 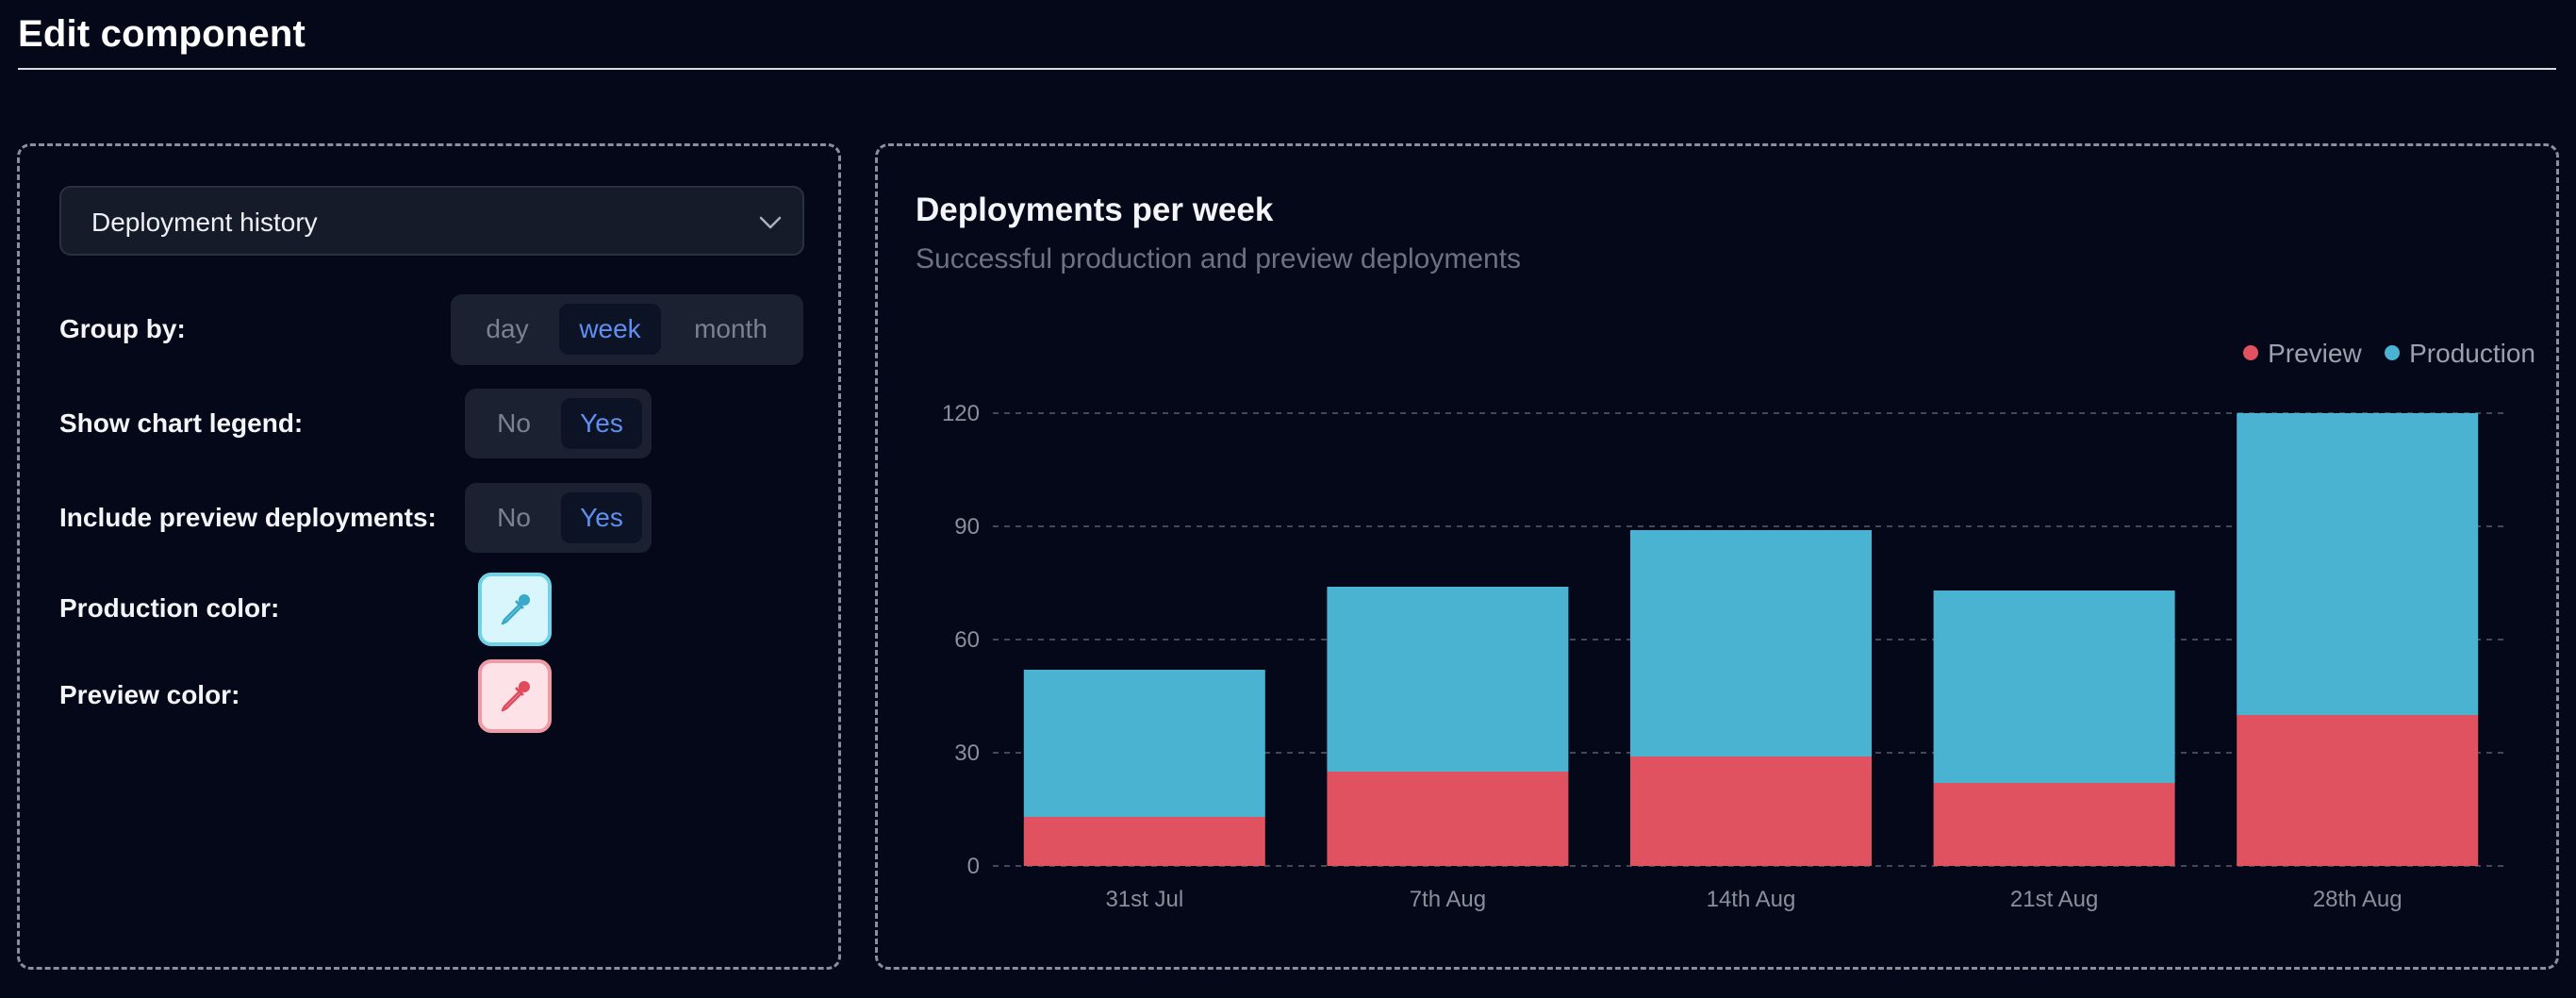 I want to click on title-divider, so click(x=1287, y=69).